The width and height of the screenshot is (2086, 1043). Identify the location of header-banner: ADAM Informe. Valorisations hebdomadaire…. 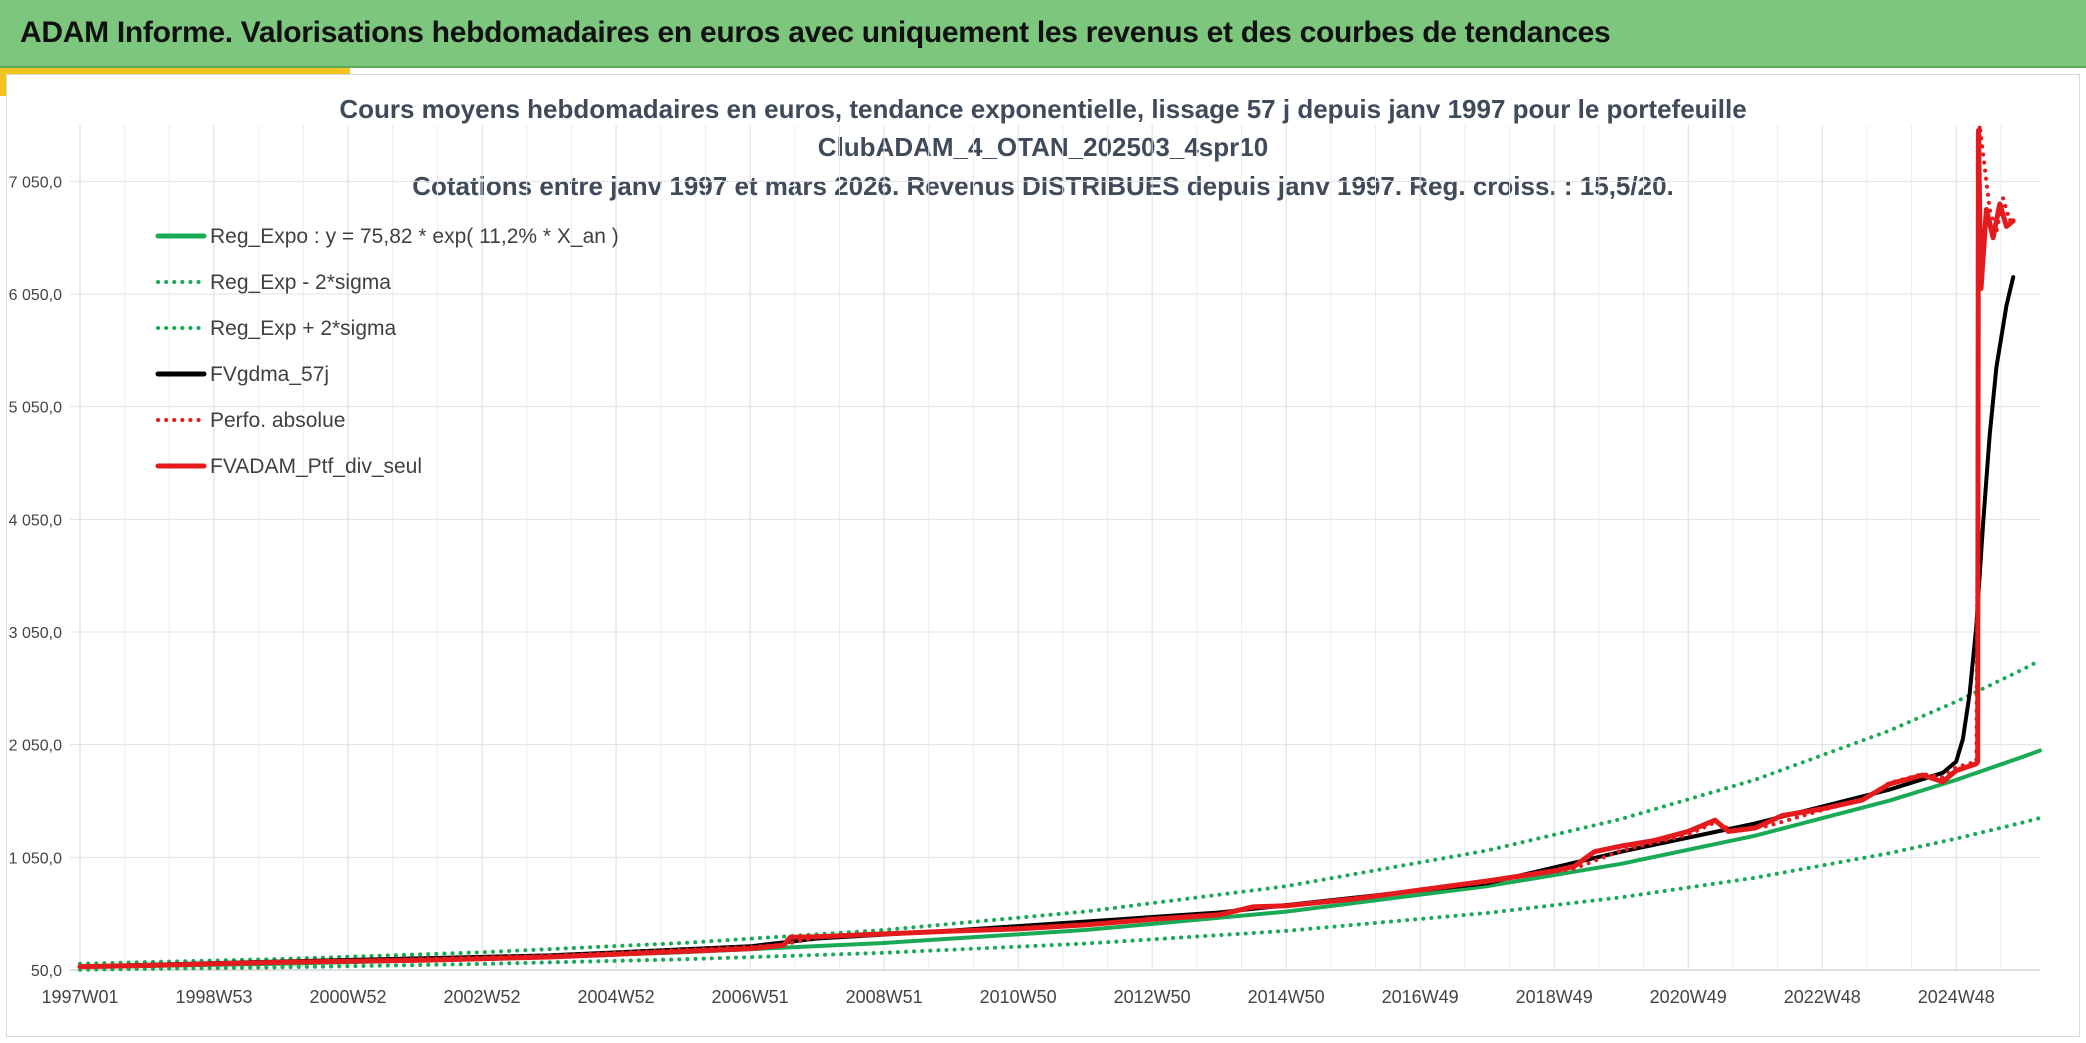
(1043, 34).